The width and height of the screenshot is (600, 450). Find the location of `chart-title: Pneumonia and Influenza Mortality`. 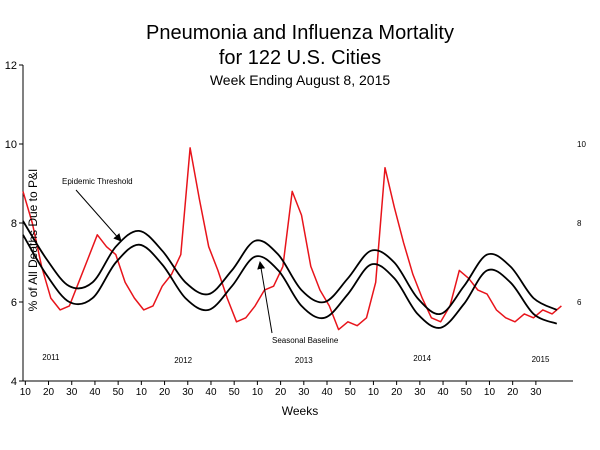

chart-title: Pneumonia and Influenza Mortality is located at coordinates (300, 33).